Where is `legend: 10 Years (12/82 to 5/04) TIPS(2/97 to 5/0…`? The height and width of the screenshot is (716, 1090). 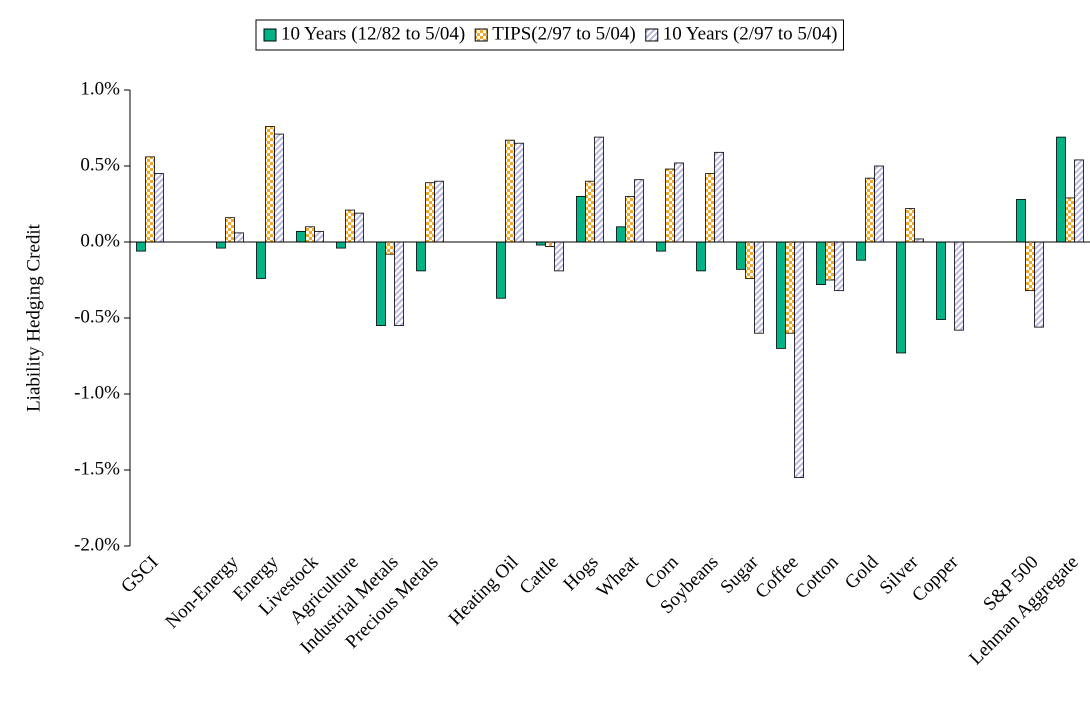
legend: 10 Years (12/82 to 5/04) TIPS(2/97 to 5/0… is located at coordinates (549, 35).